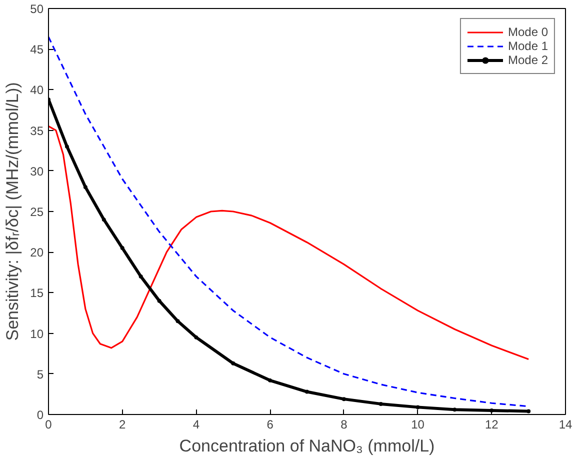 The image size is (579, 458). I want to click on y-tick-label: 20, so click(37, 253).